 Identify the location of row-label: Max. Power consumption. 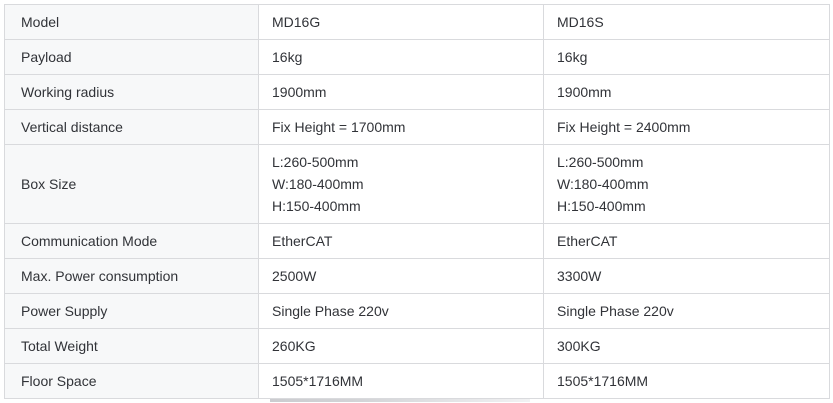
(131, 276).